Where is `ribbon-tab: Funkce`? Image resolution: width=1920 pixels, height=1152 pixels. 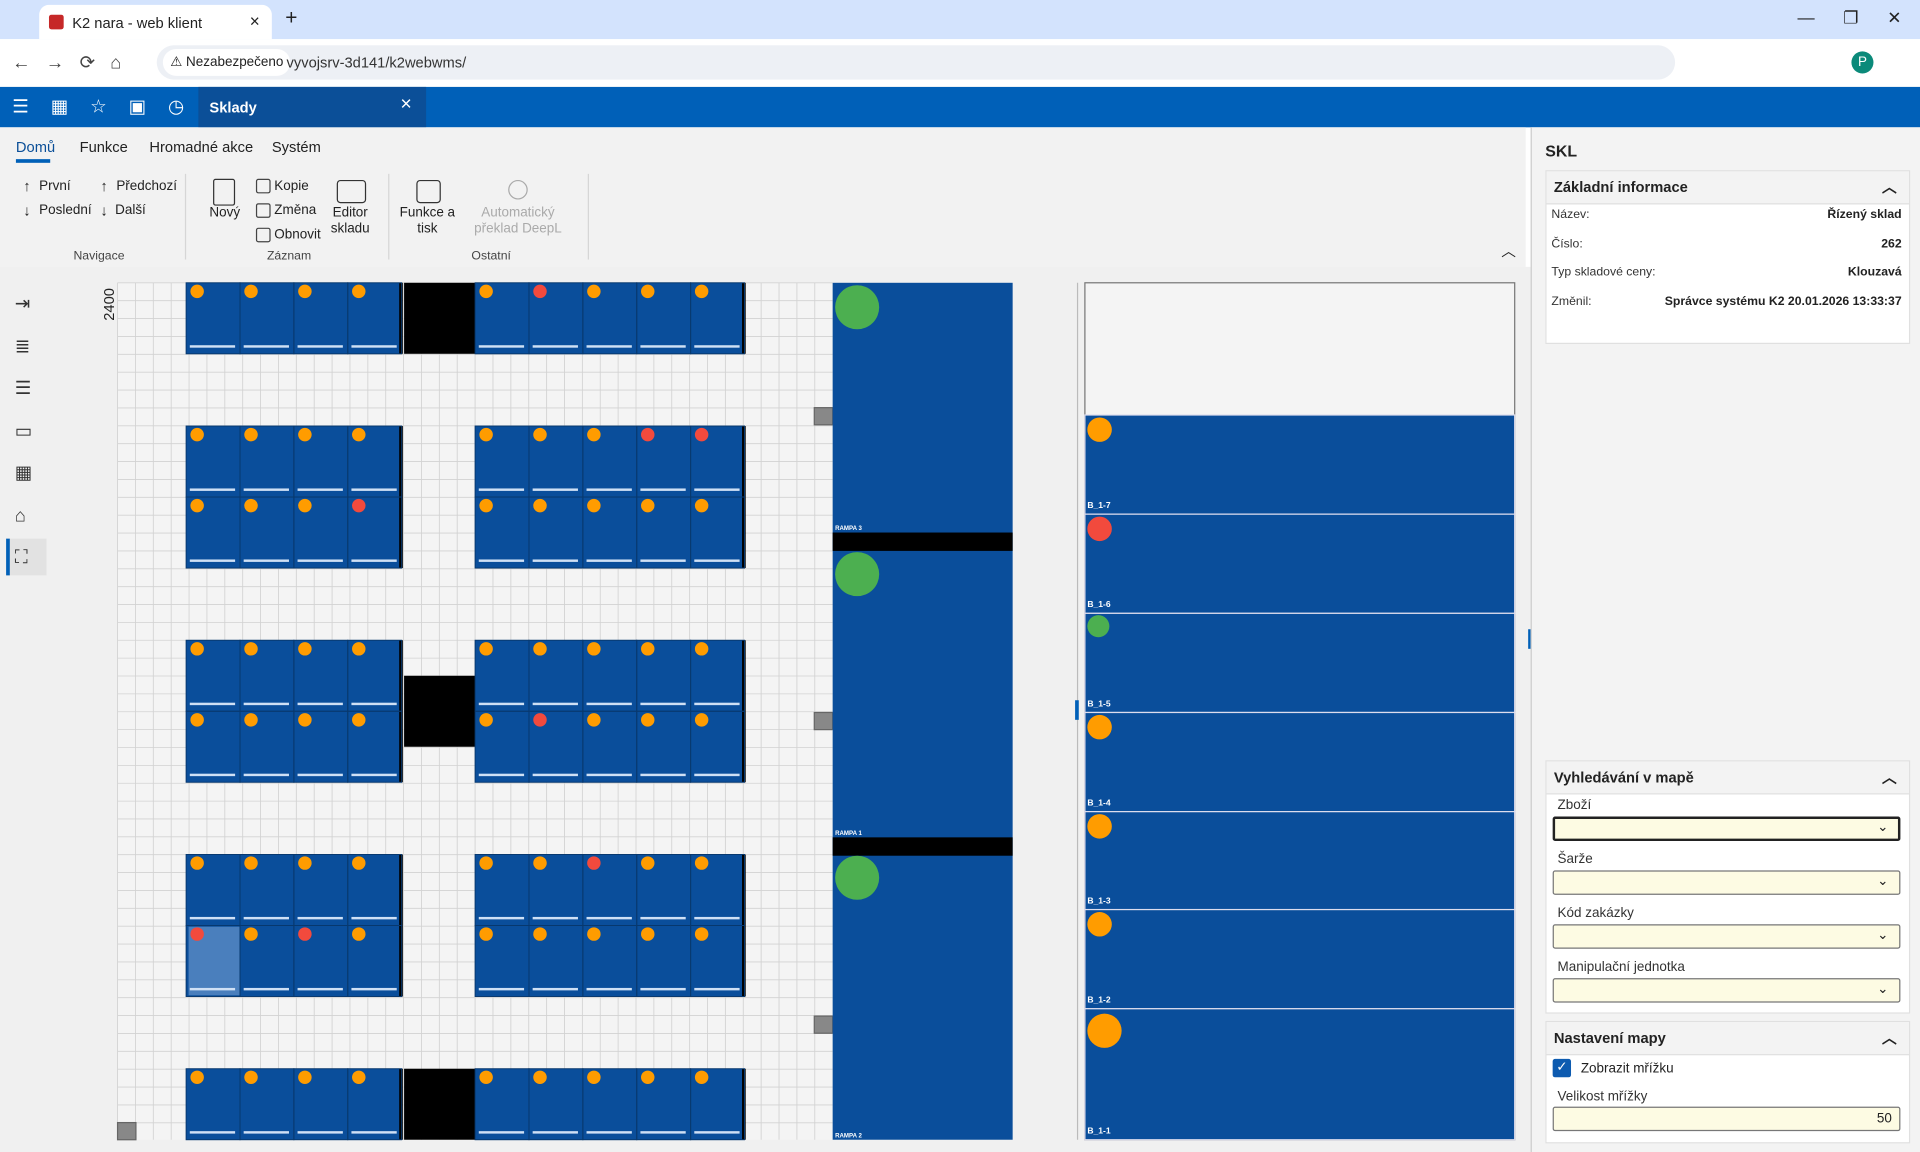
ribbon-tab: Funkce is located at coordinates (103, 147).